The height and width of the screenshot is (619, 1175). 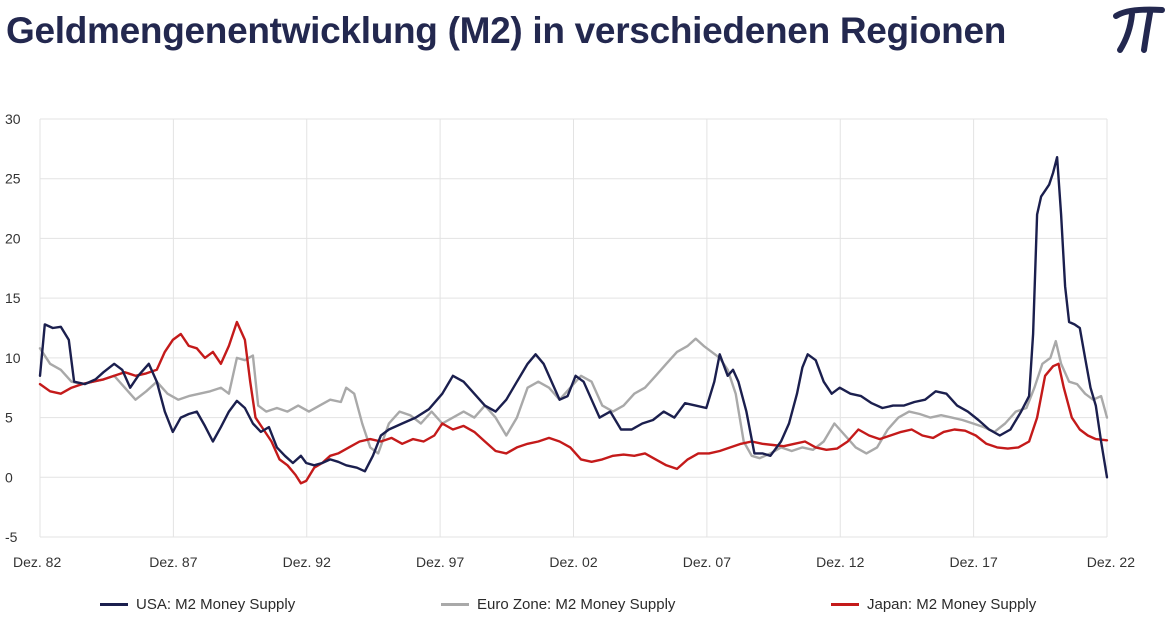 I want to click on legend-swatch-euro-zone, so click(x=455, y=604).